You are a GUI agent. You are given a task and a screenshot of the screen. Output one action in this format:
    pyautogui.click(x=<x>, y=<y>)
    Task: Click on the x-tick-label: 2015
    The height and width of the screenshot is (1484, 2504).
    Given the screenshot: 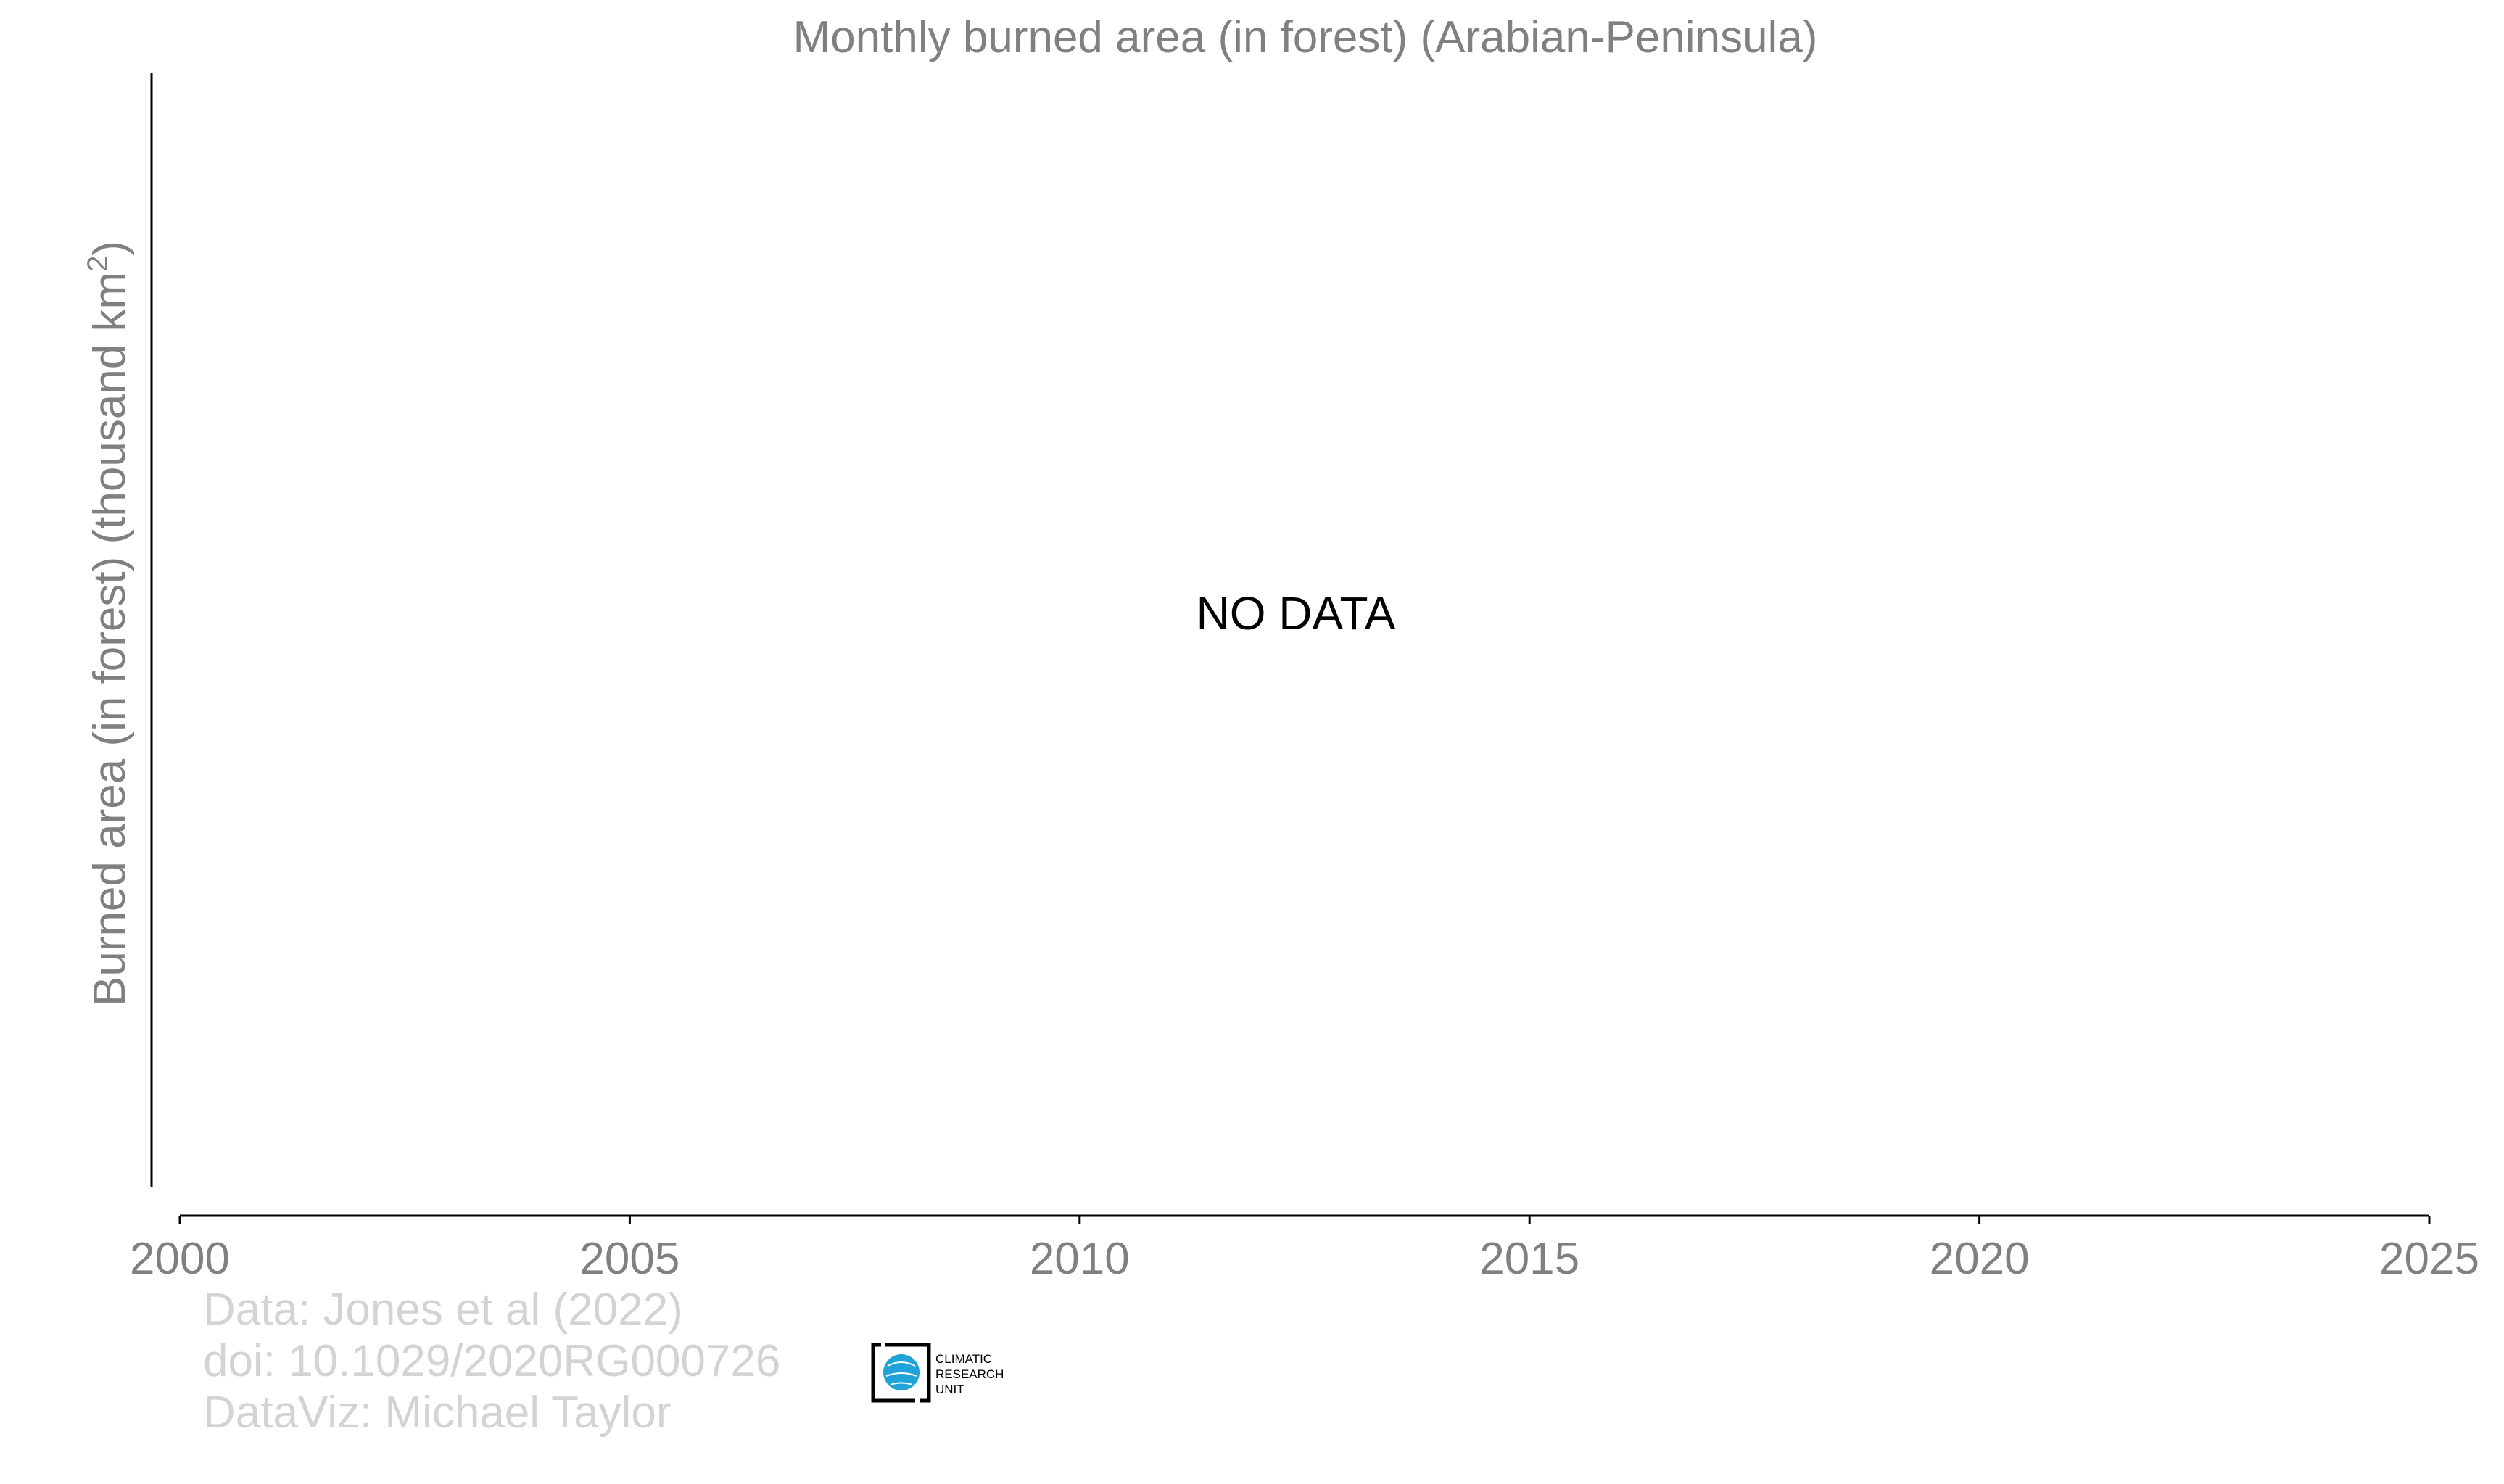 What is the action you would take?
    pyautogui.click(x=1529, y=1259)
    